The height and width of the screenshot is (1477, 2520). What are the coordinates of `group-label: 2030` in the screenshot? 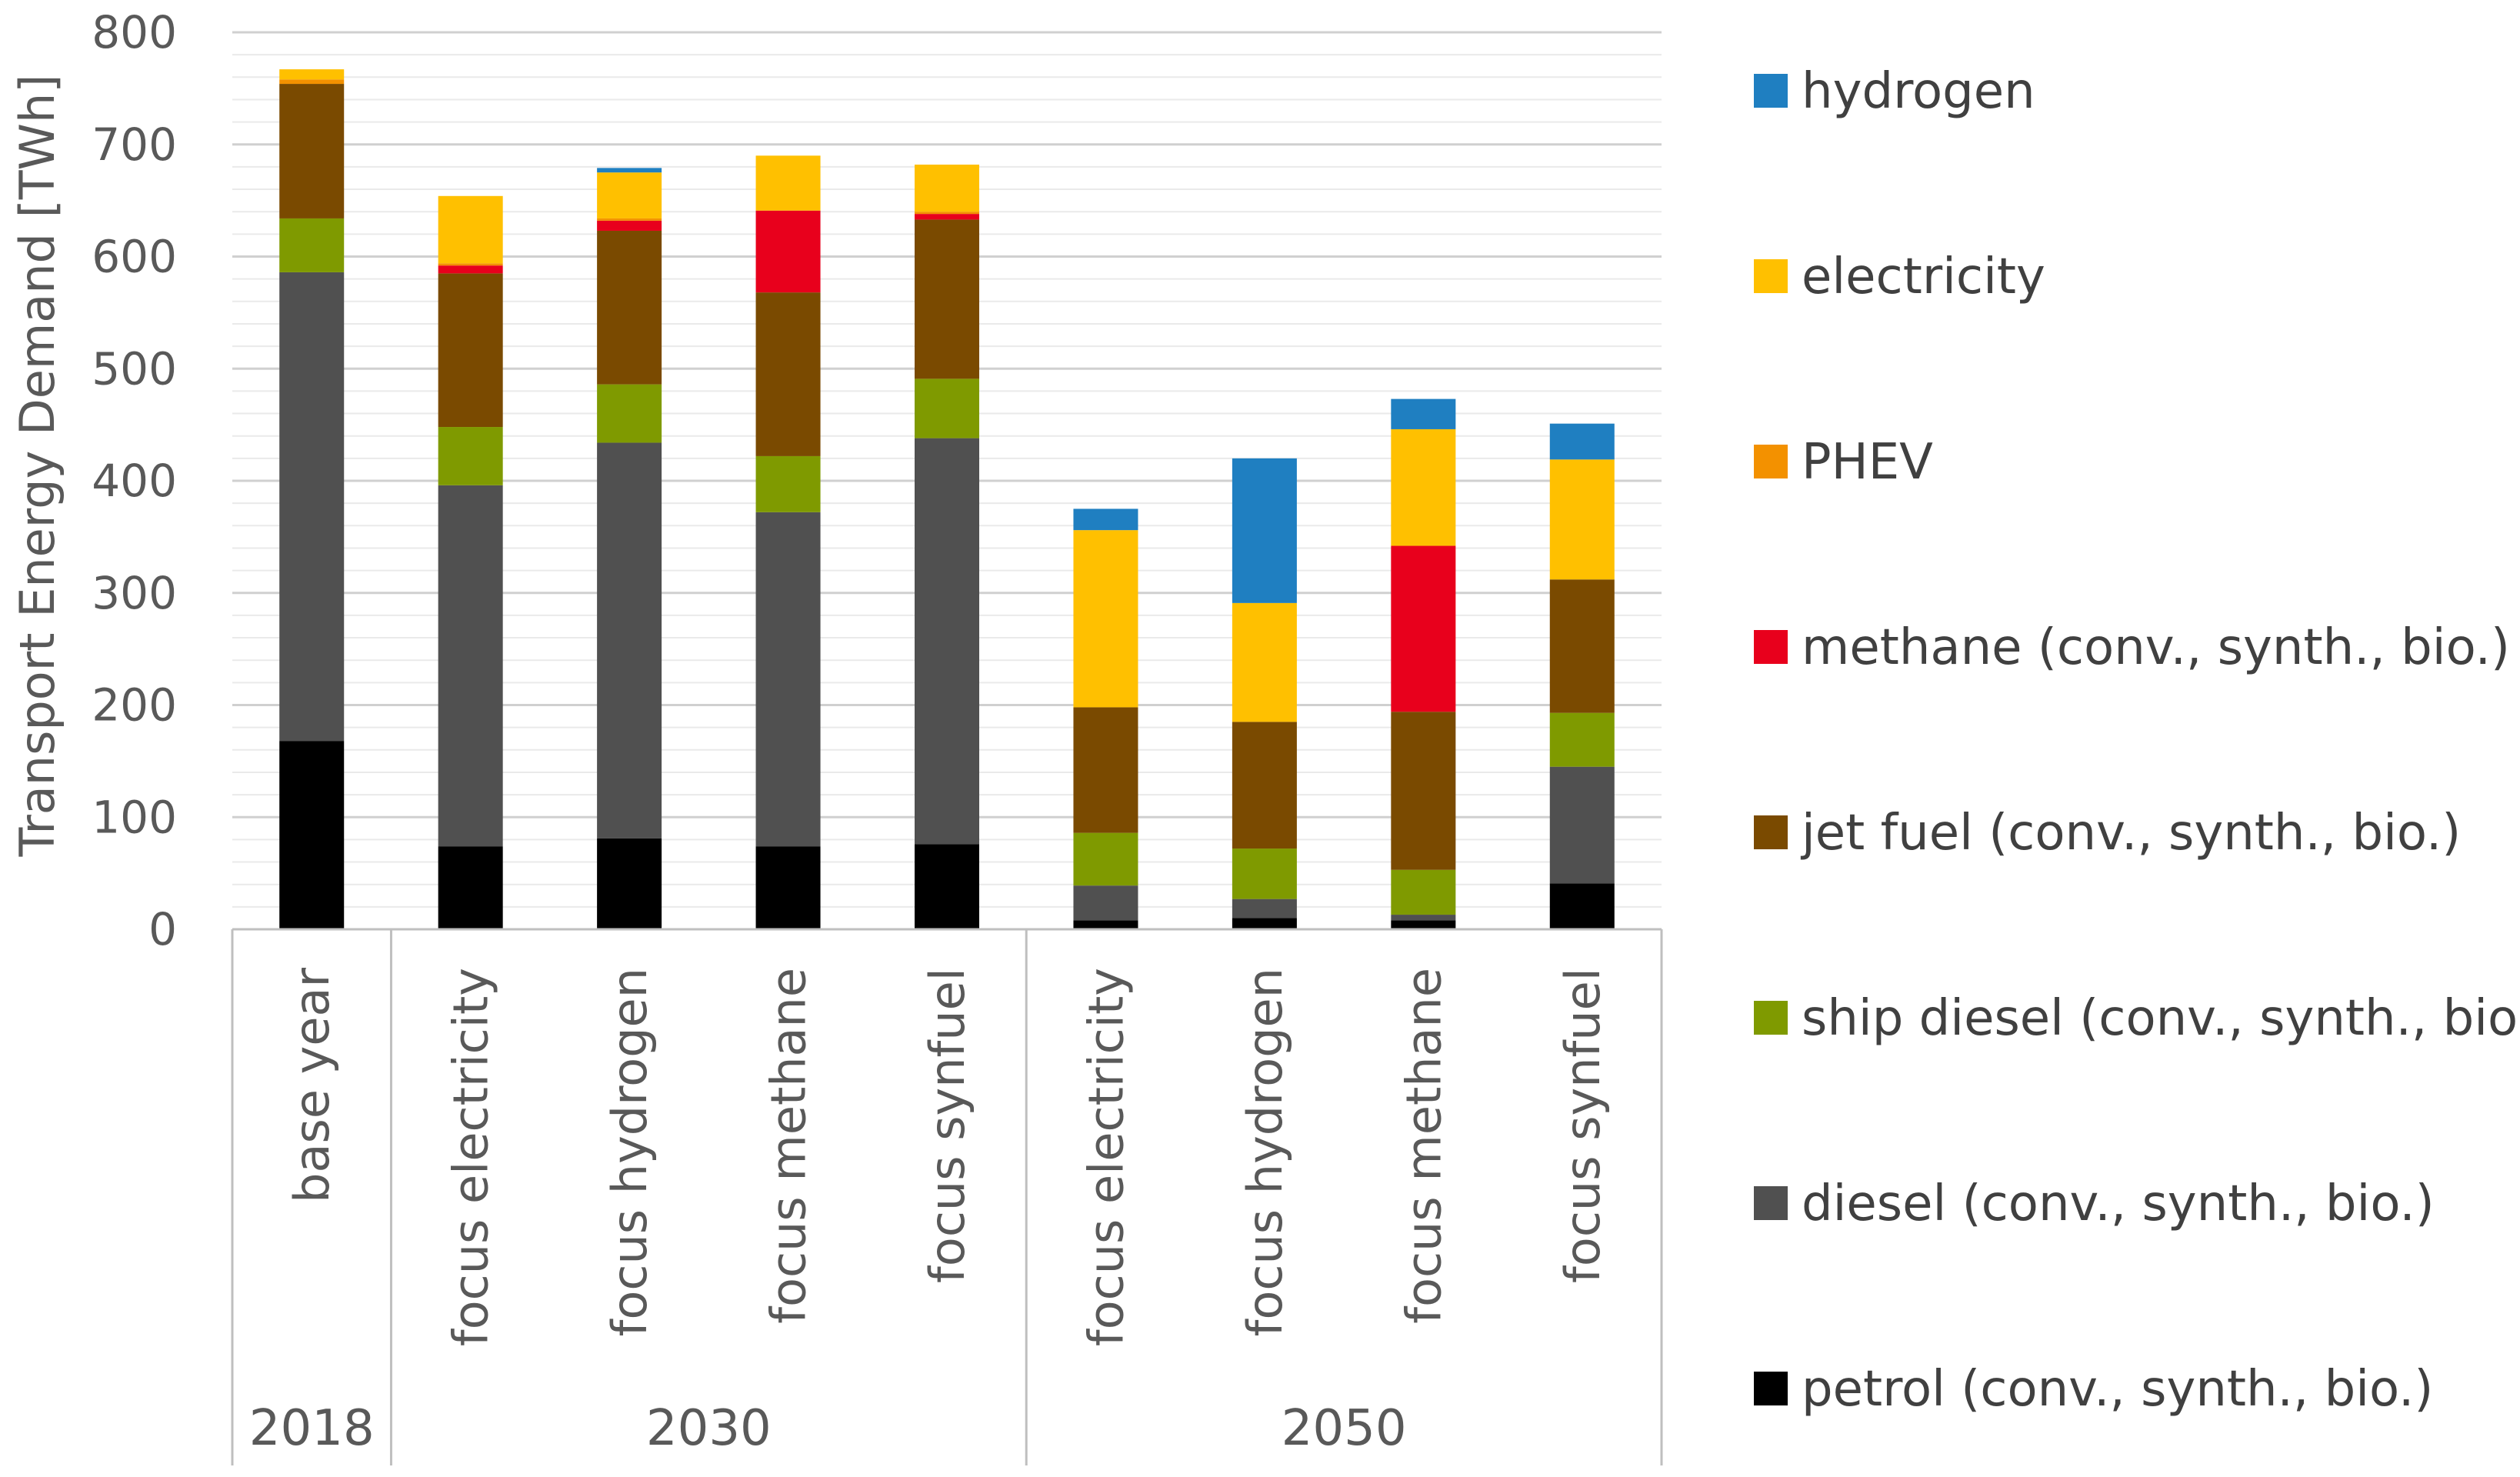 It's located at (709, 1428).